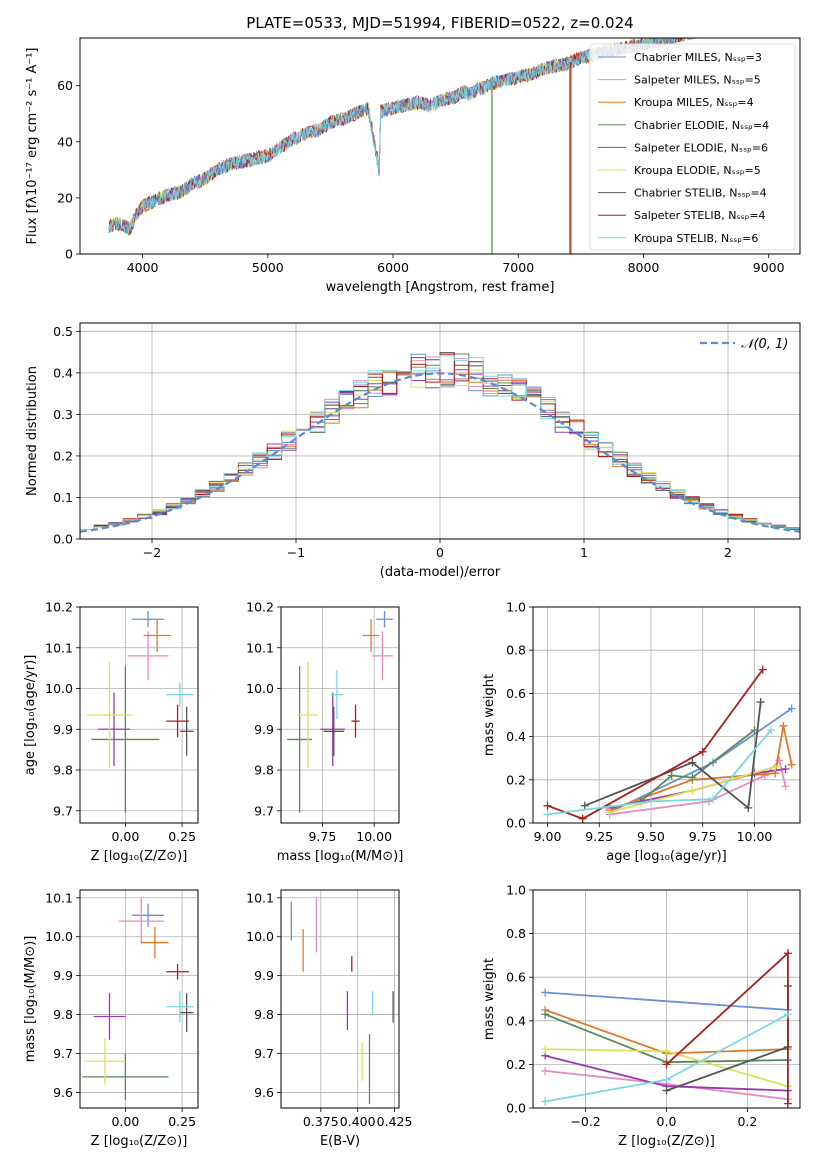 Image resolution: width=819 pixels, height=1170 pixels. Describe the element at coordinates (152, 552) in the screenshot. I see `x-tick-label: −2` at that location.